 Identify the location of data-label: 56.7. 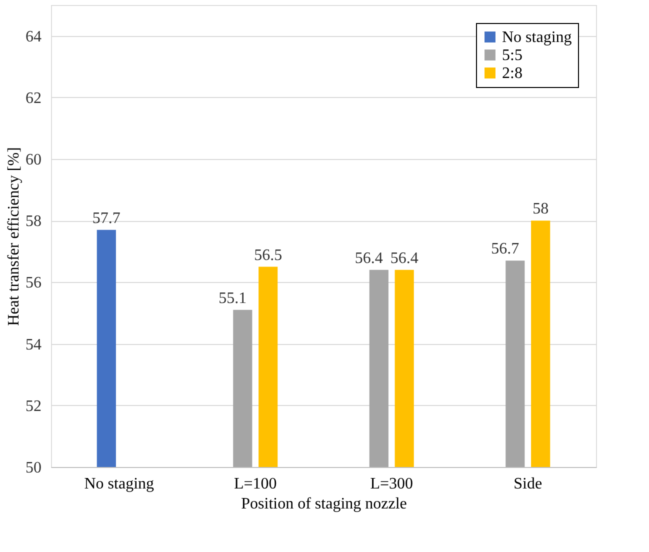
(505, 249).